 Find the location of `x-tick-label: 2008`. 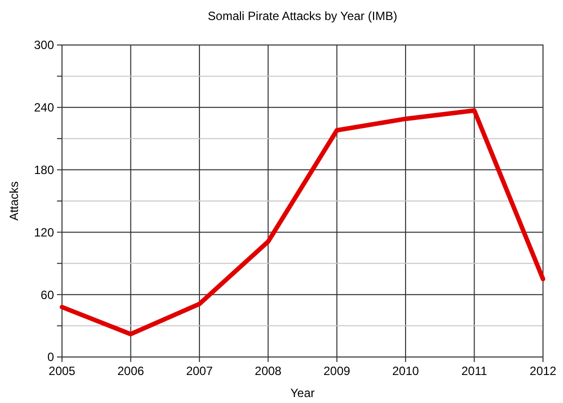

x-tick-label: 2008 is located at coordinates (268, 371).